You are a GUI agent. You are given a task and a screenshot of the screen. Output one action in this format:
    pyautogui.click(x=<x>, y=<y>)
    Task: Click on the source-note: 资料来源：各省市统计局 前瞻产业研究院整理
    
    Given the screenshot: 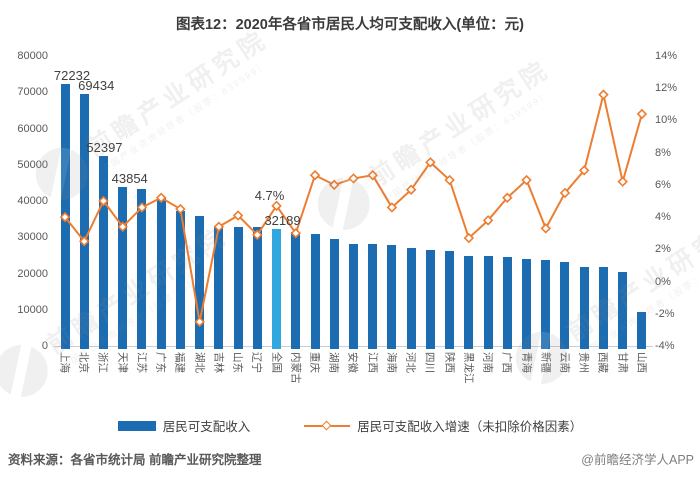 What is the action you would take?
    pyautogui.click(x=135, y=460)
    